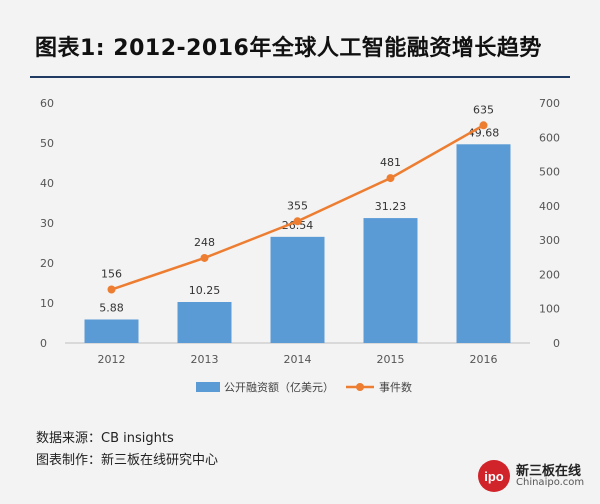  What do you see at coordinates (205, 290) in the screenshot?
I see `bar-data-label: 10.25` at bounding box center [205, 290].